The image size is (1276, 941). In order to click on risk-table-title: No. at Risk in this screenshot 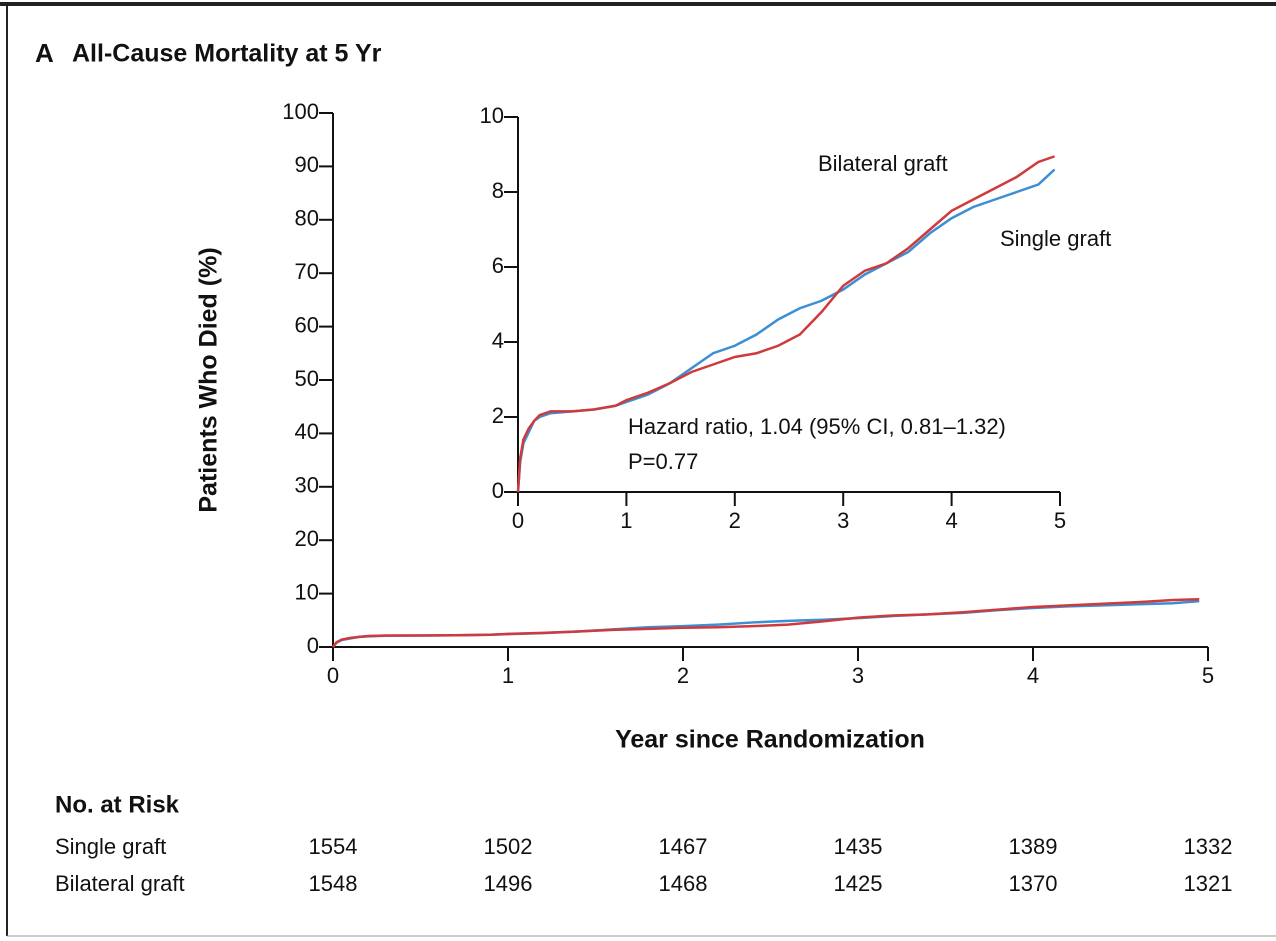, I will do `click(117, 804)`.